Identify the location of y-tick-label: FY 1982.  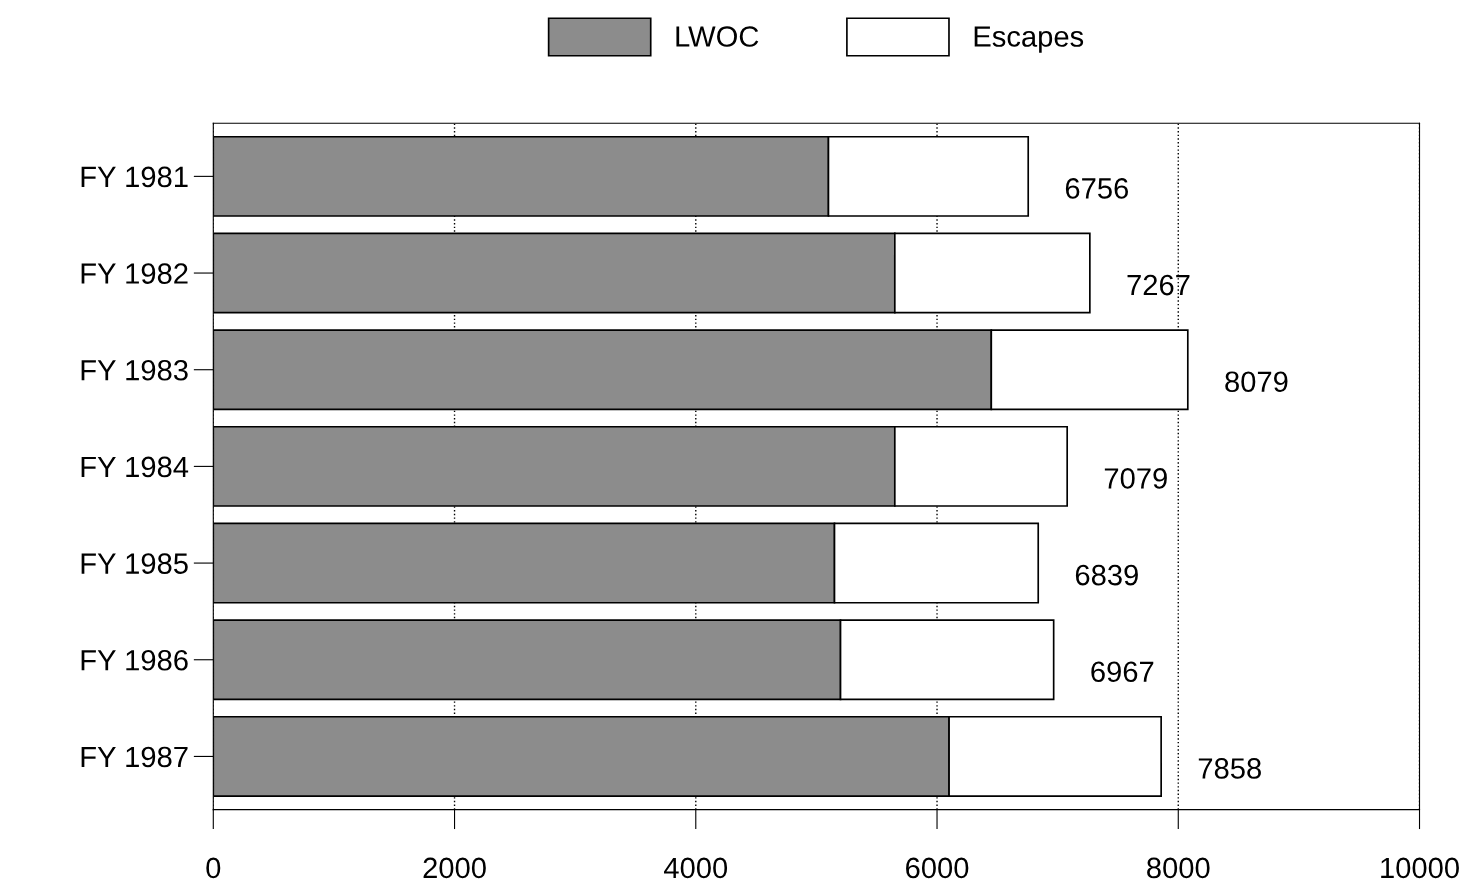
(134, 273).